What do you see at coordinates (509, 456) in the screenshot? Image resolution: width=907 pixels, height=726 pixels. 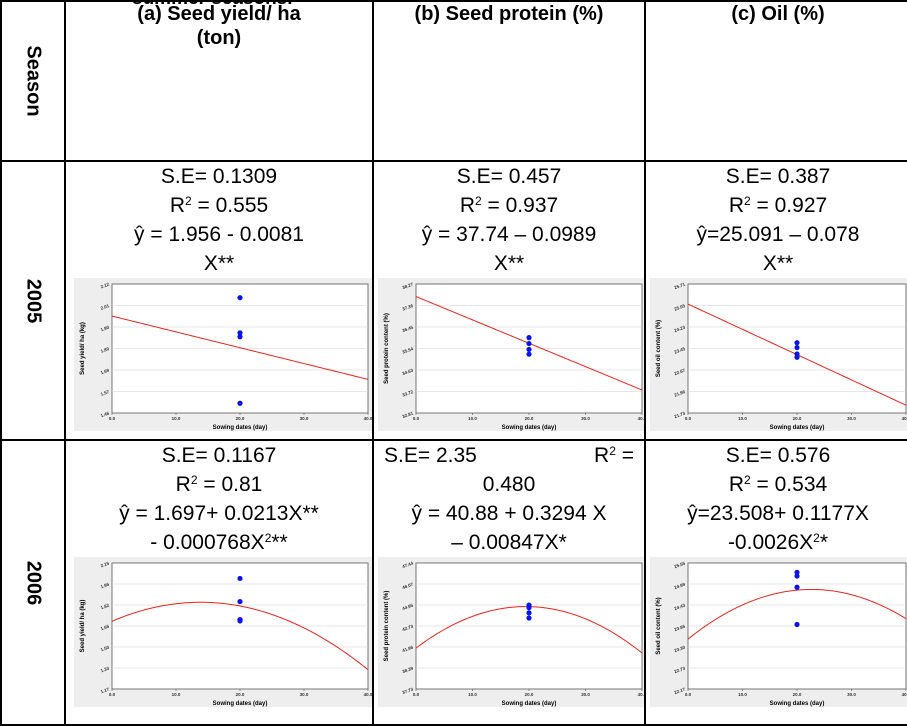 I see `r2-row: S.E= 2.35 R2 =` at bounding box center [509, 456].